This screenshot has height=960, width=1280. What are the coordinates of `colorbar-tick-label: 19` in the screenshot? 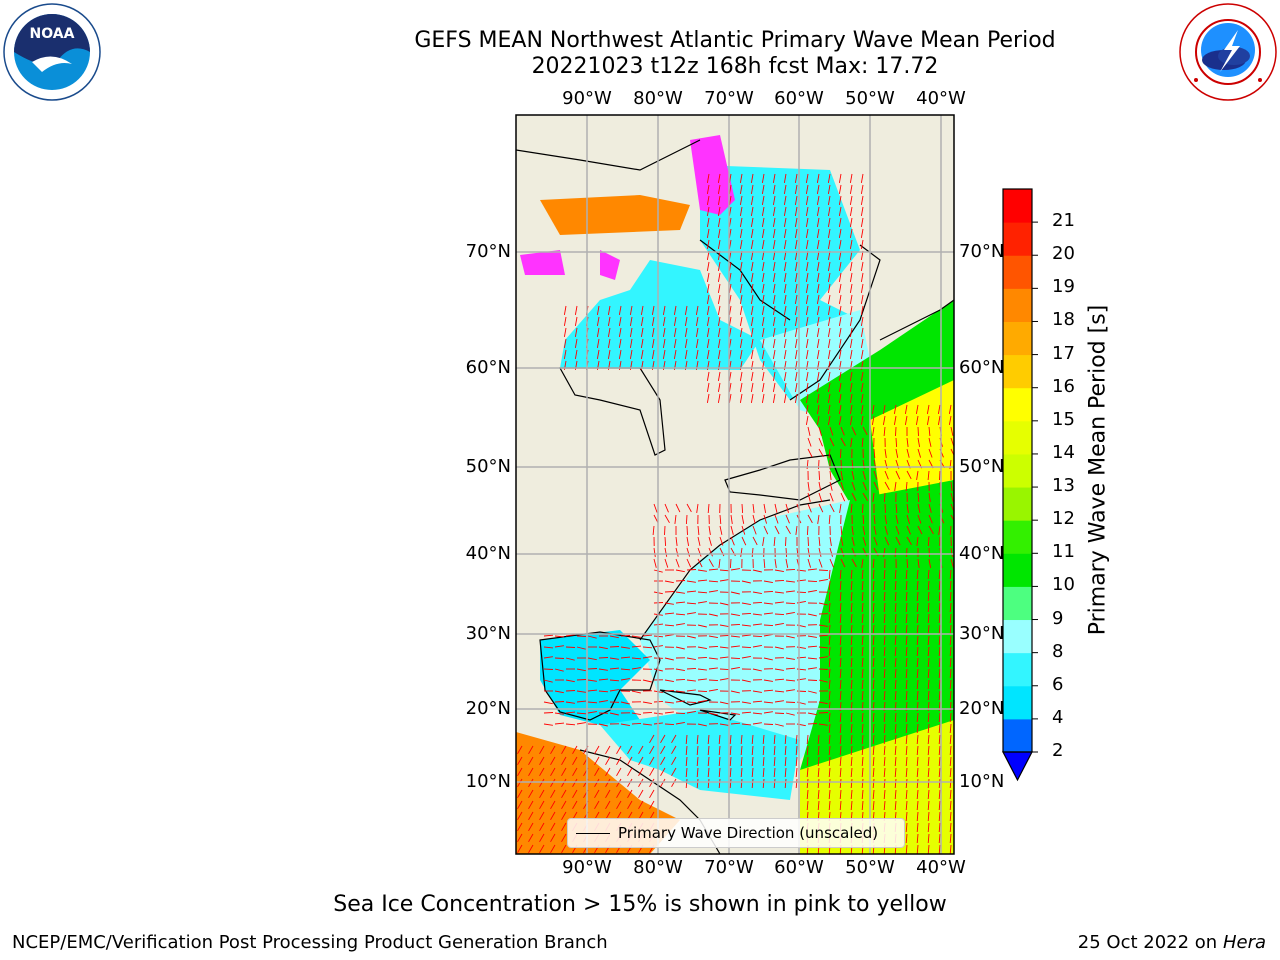 It's located at (1063, 287).